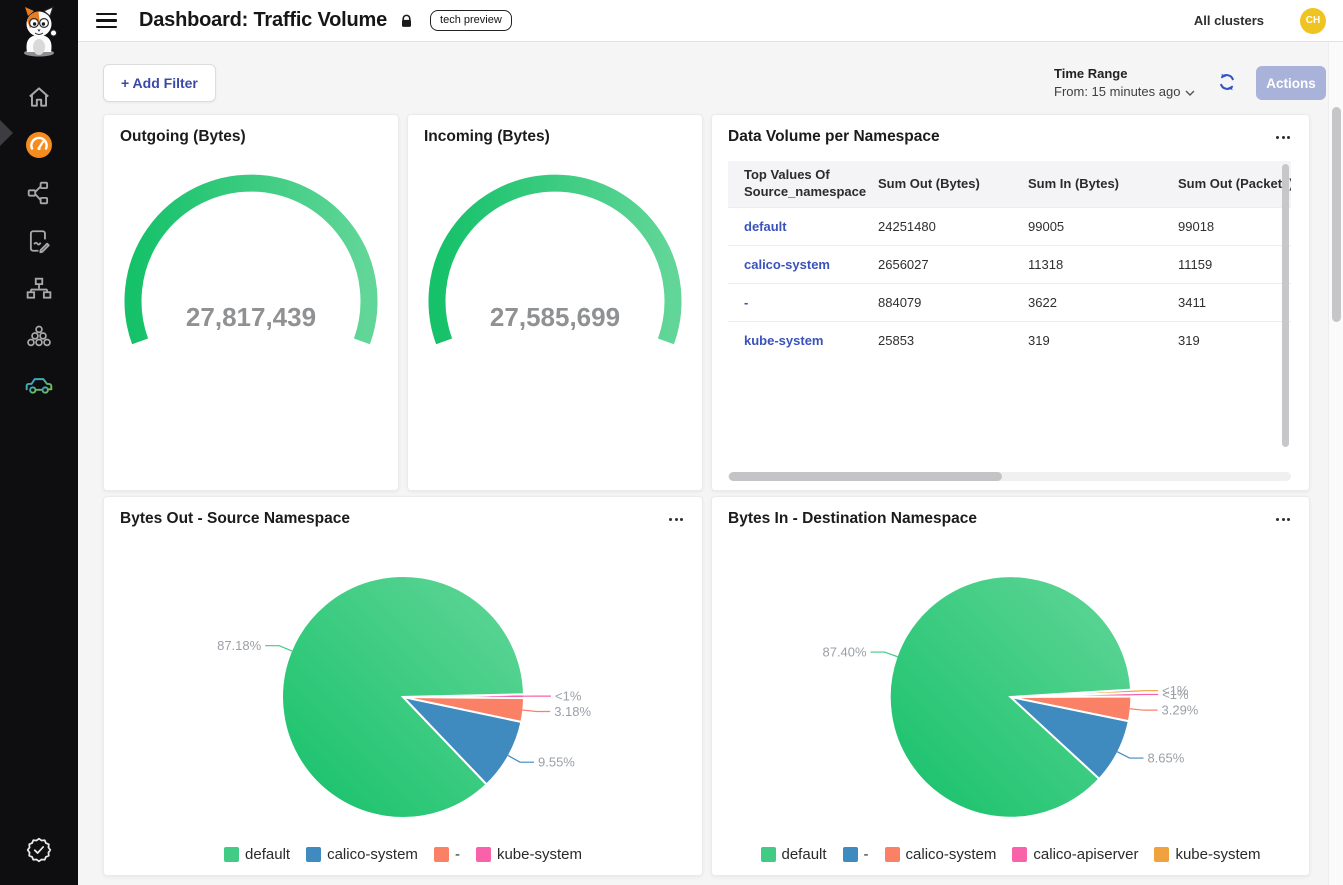 The height and width of the screenshot is (885, 1343). What do you see at coordinates (106, 20) in the screenshot?
I see `hamburger-menu-icon` at bounding box center [106, 20].